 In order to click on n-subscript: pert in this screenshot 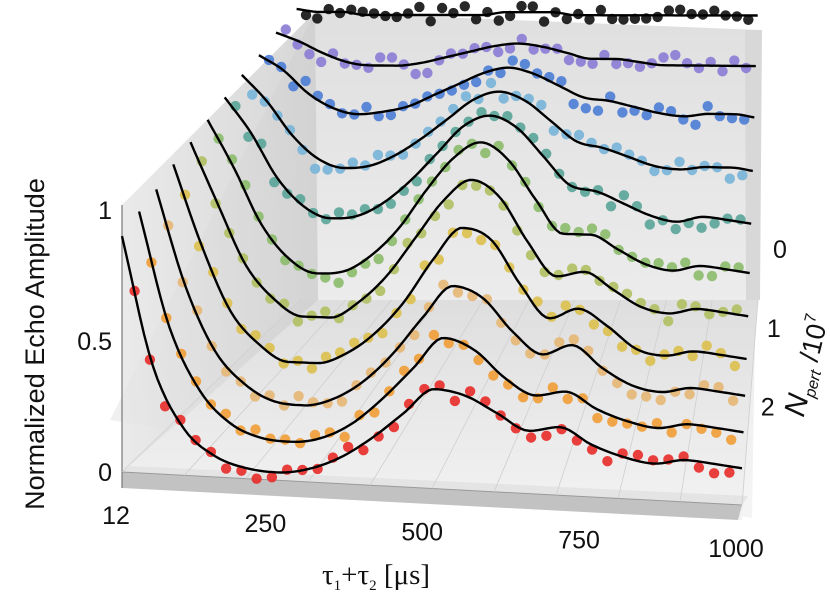, I will do `click(814, 384)`.